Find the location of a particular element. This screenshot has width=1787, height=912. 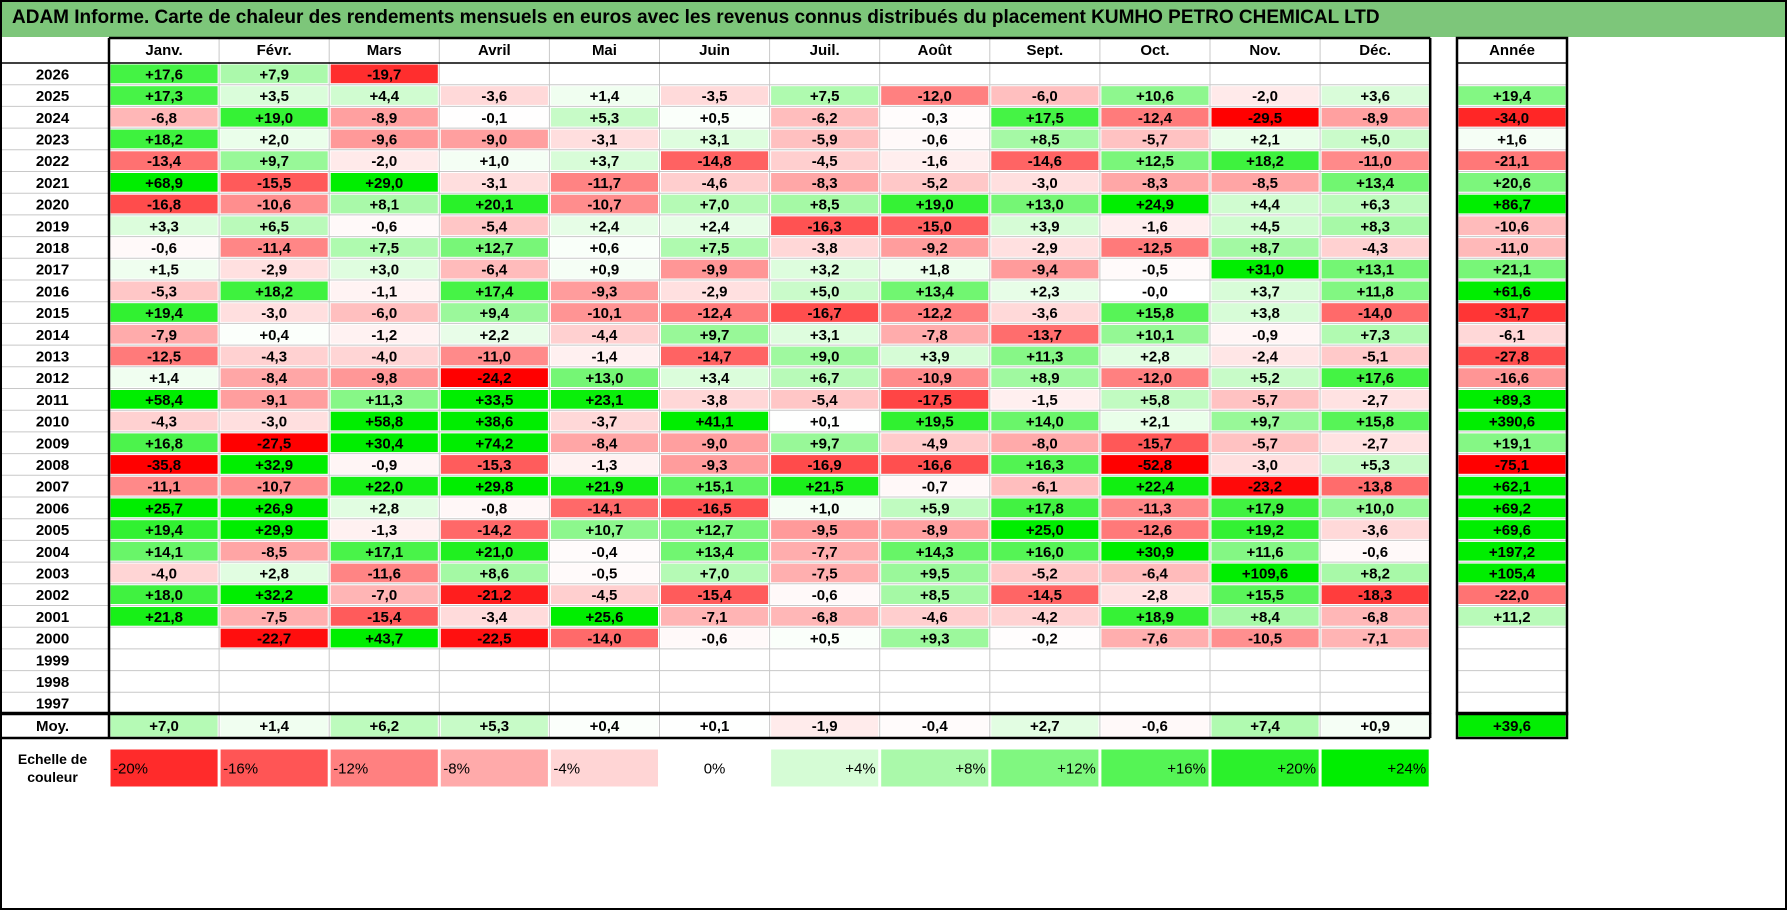

annual-value: +20,6 is located at coordinates (1512, 183).